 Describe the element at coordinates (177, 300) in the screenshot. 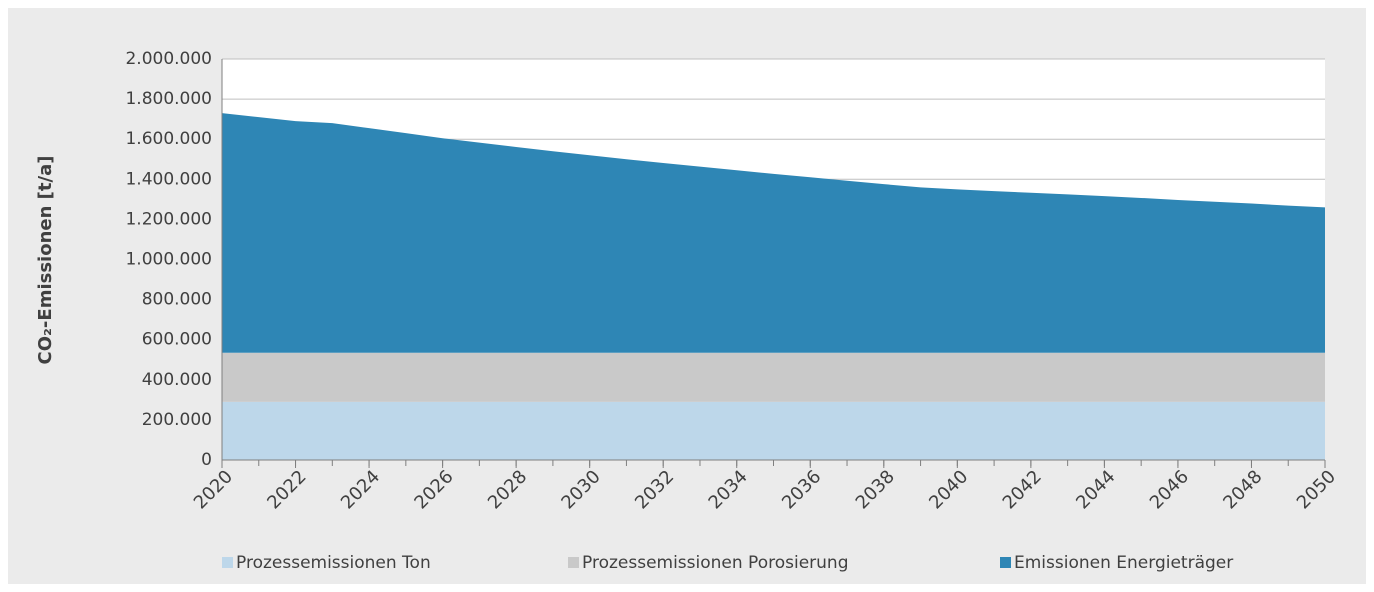

I see `y-tick-label: 800.000` at that location.